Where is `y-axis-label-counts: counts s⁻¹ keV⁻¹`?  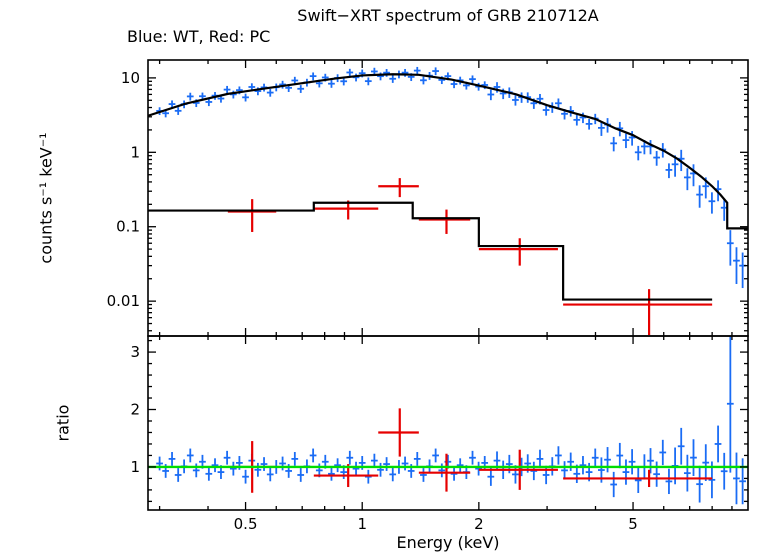 y-axis-label-counts: counts s⁻¹ keV⁻¹ is located at coordinates (46, 198).